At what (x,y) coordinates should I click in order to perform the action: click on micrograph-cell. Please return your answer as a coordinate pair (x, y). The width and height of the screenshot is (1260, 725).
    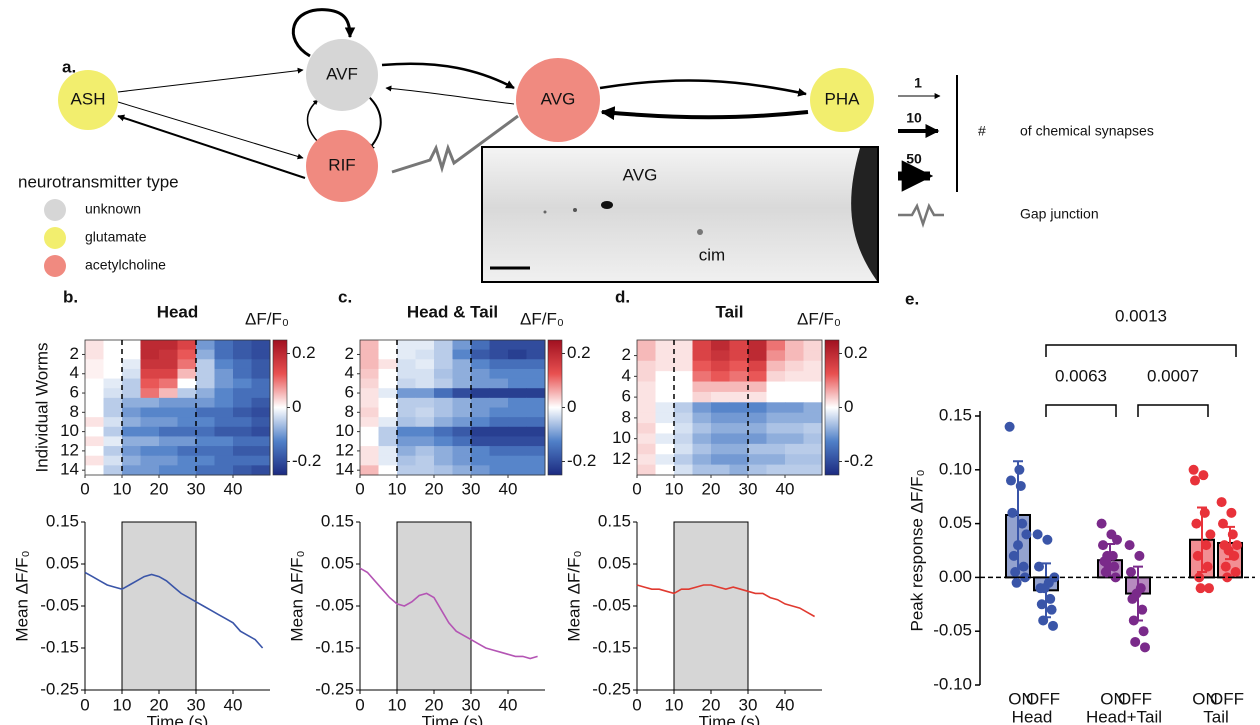
    Looking at the image, I should click on (607, 205).